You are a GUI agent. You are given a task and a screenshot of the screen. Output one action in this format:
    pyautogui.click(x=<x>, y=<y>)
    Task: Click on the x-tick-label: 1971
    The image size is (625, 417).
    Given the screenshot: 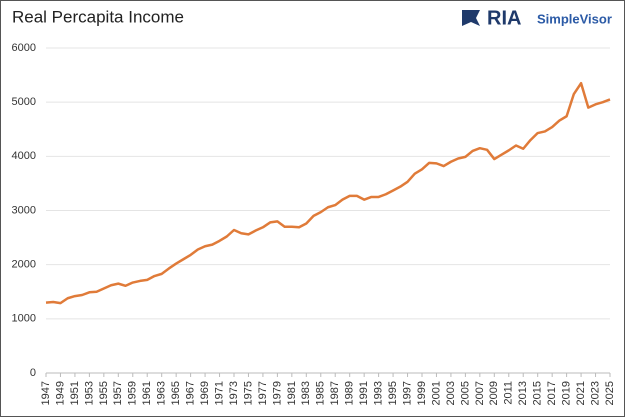 What is the action you would take?
    pyautogui.click(x=219, y=393)
    